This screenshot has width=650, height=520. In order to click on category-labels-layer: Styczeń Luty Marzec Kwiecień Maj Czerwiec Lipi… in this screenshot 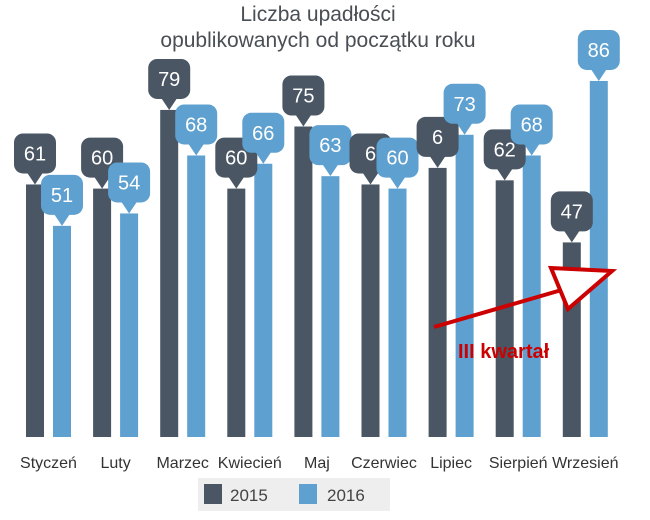, I will do `click(319, 463)`.